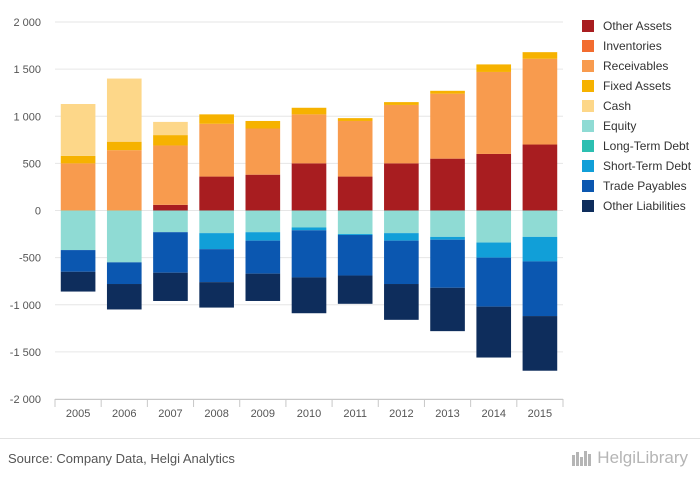 The height and width of the screenshot is (483, 700). What do you see at coordinates (350, 438) in the screenshot?
I see `footer-divider` at bounding box center [350, 438].